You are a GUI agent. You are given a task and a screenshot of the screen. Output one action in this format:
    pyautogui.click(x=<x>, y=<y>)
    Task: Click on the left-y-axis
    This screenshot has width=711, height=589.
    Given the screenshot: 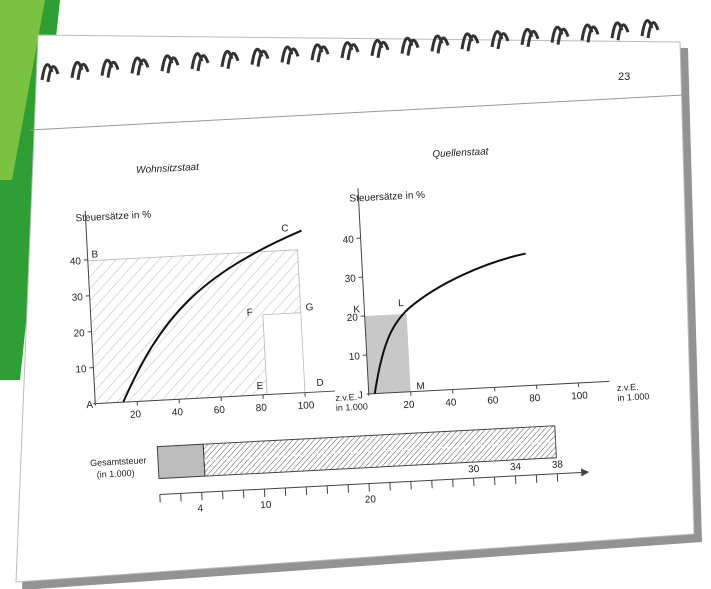 What is the action you would take?
    pyautogui.click(x=90, y=308)
    